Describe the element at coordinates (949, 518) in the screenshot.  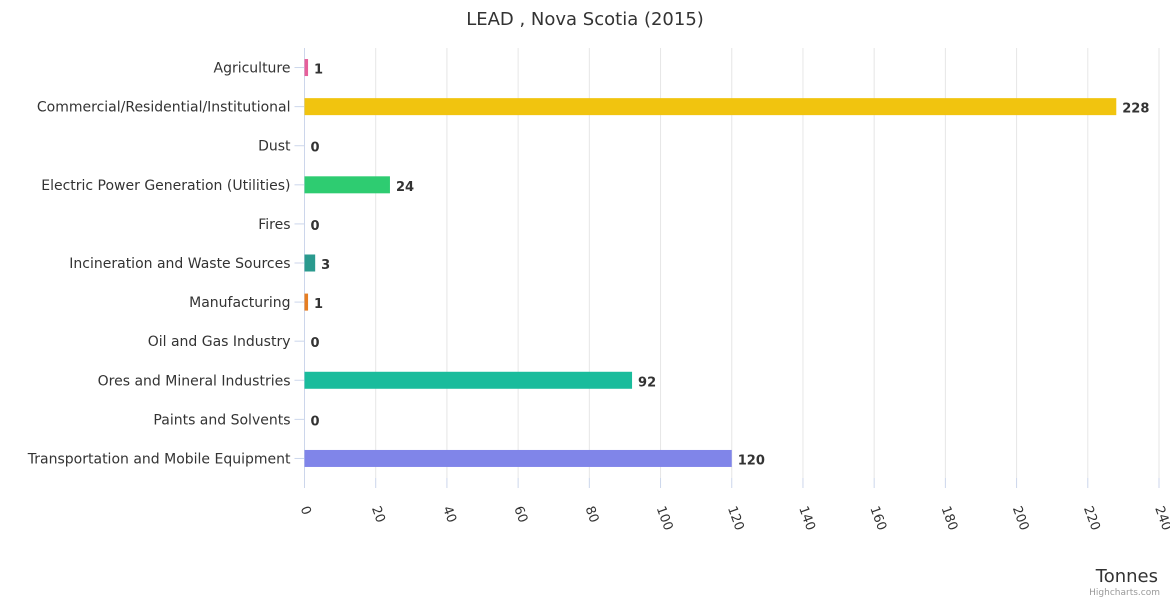
I see `x-tick-label: 180` at that location.